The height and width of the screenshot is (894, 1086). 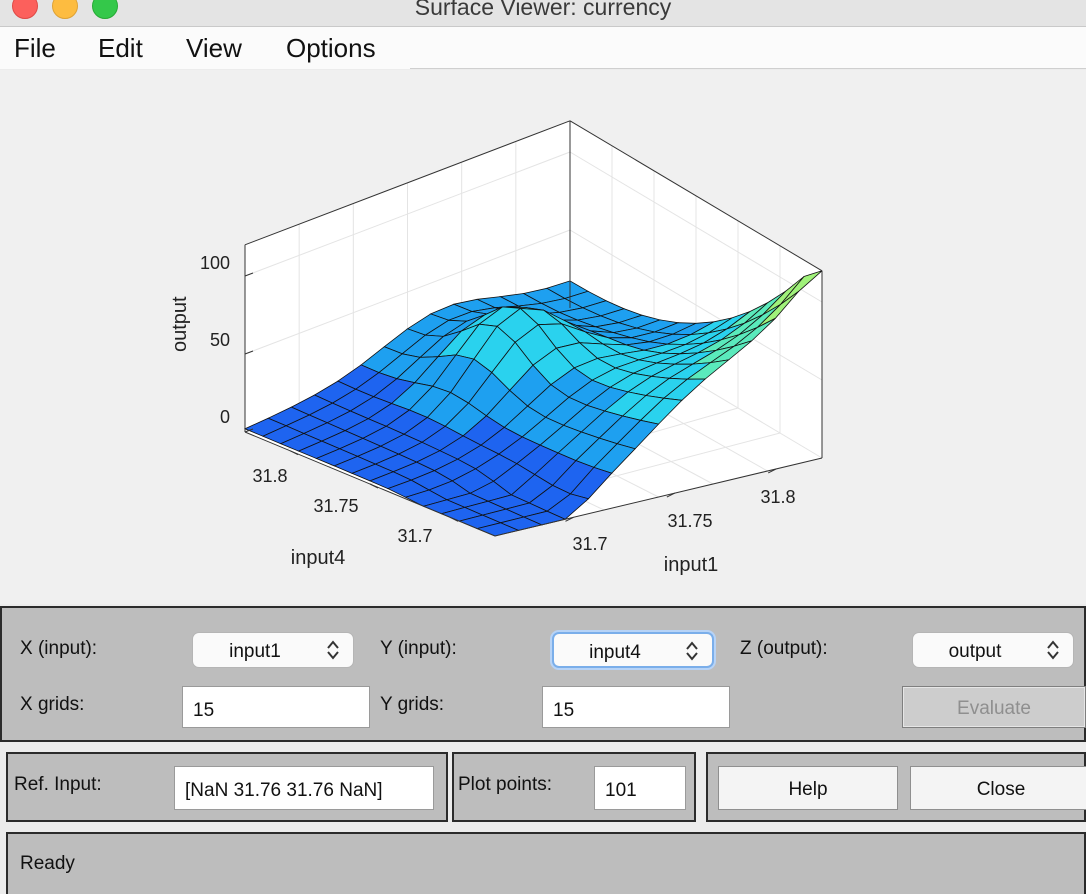 I want to click on menu-bar-divider, so click(x=748, y=68).